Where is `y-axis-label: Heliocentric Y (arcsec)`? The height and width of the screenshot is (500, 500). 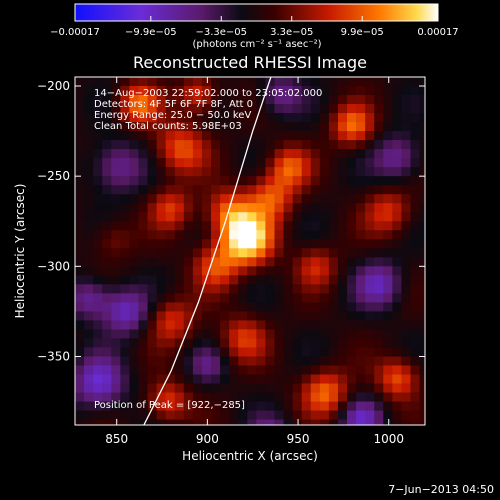 y-axis-label: Heliocentric Y (arcsec) is located at coordinates (20, 251).